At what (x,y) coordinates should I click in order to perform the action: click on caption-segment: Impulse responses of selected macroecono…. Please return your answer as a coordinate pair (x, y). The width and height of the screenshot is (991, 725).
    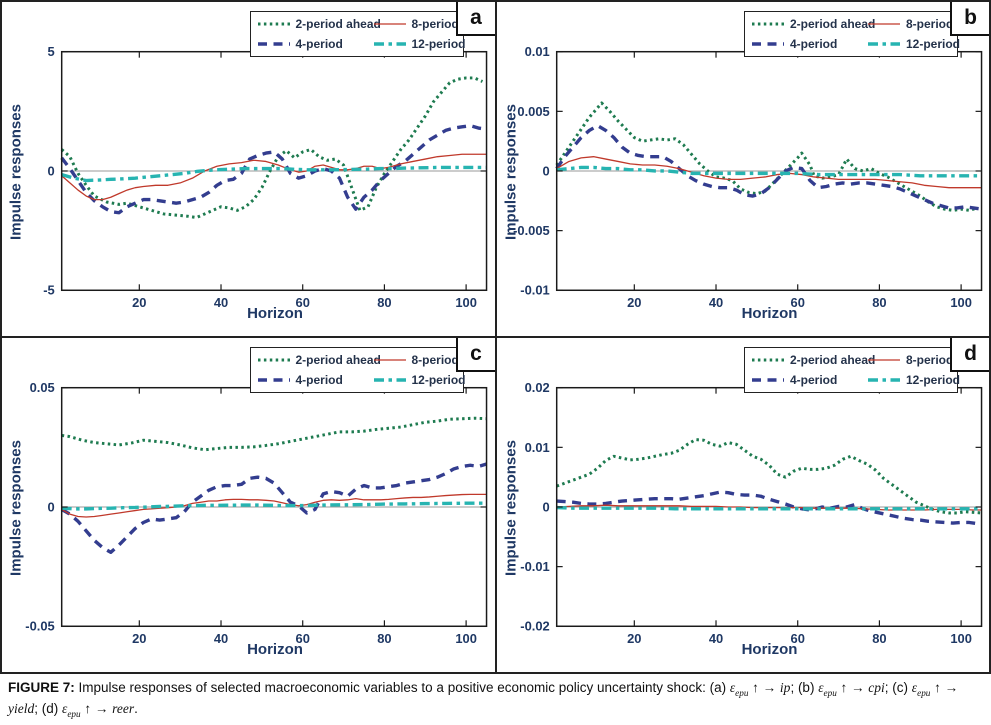
    Looking at the image, I should click on (404, 687).